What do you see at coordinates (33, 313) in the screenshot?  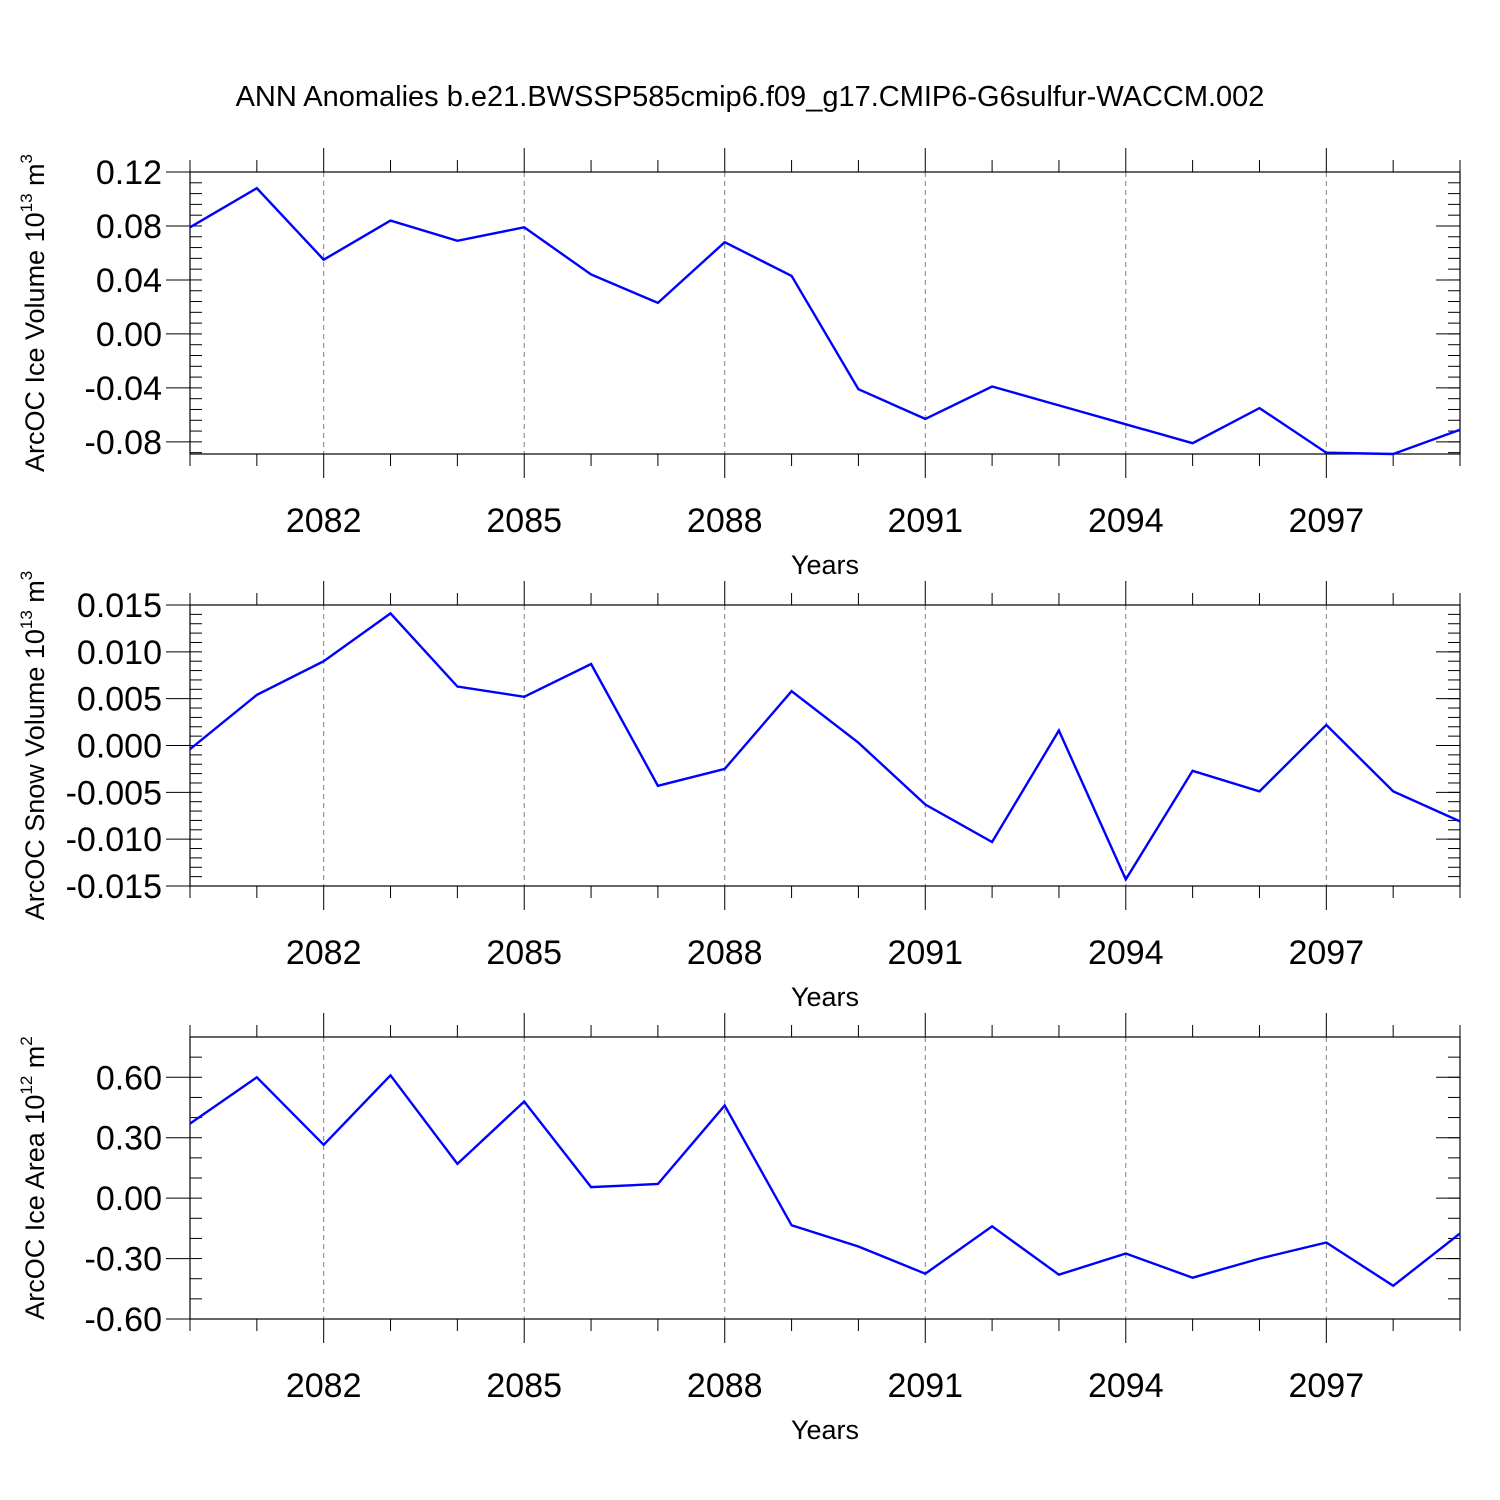 I see `y-axis-label: ArcOC Ice Volume 1013 m3` at bounding box center [33, 313].